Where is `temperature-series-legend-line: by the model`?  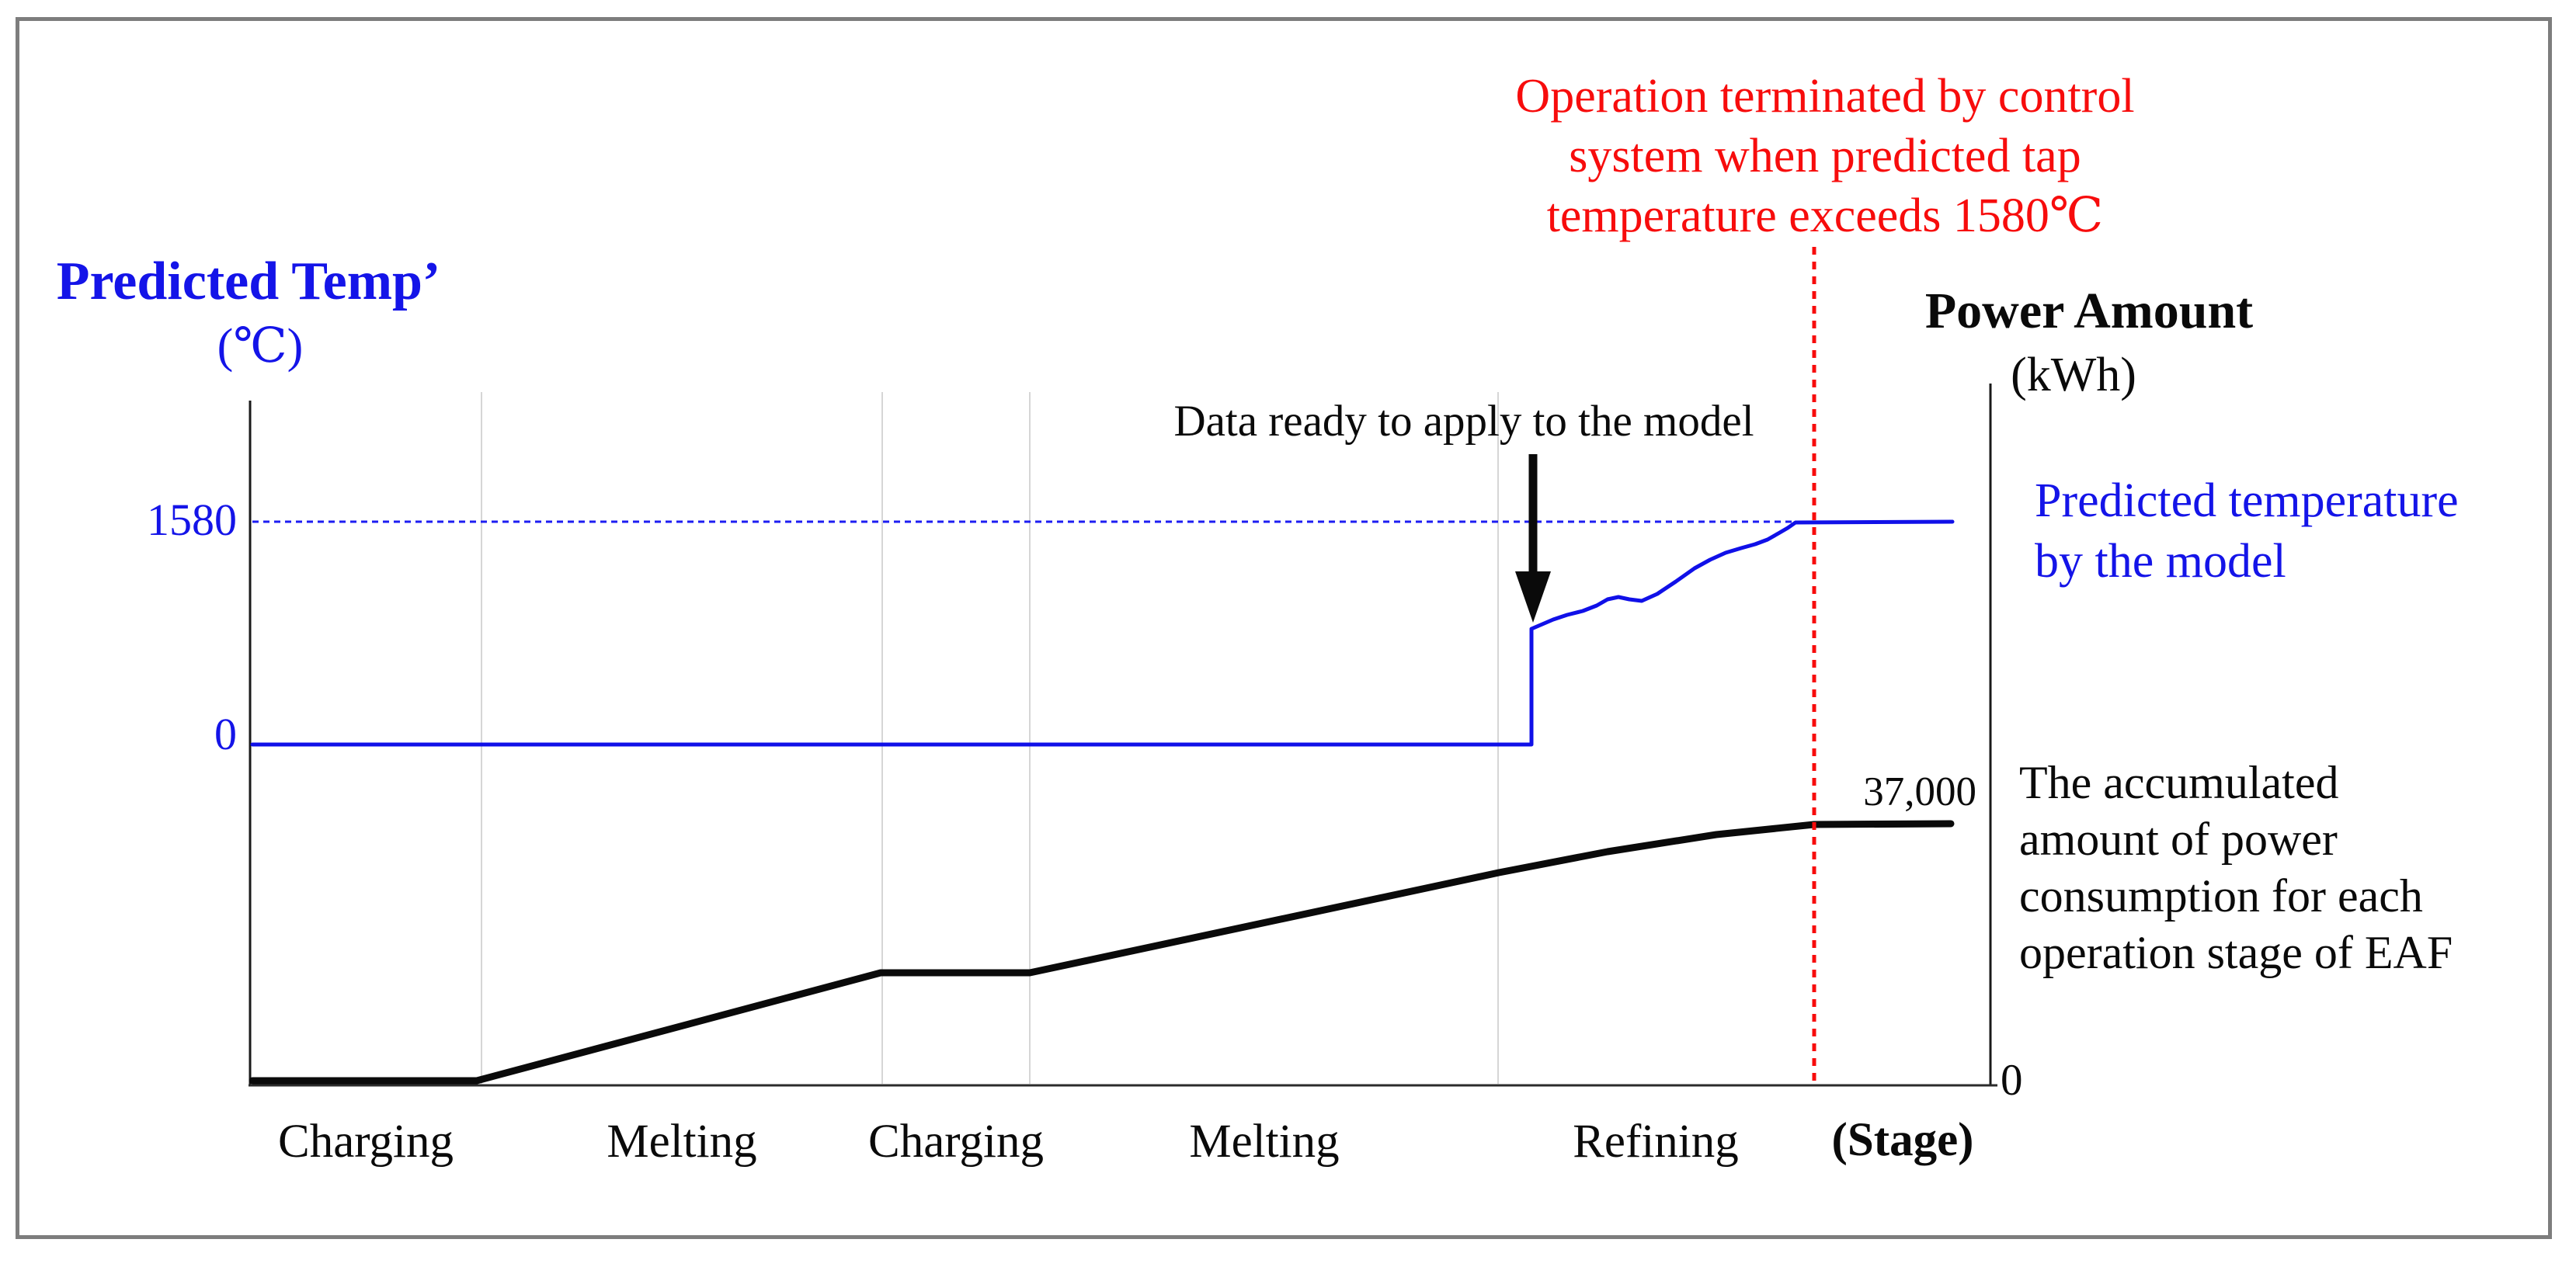
temperature-series-legend-line: by the model is located at coordinates (2160, 561).